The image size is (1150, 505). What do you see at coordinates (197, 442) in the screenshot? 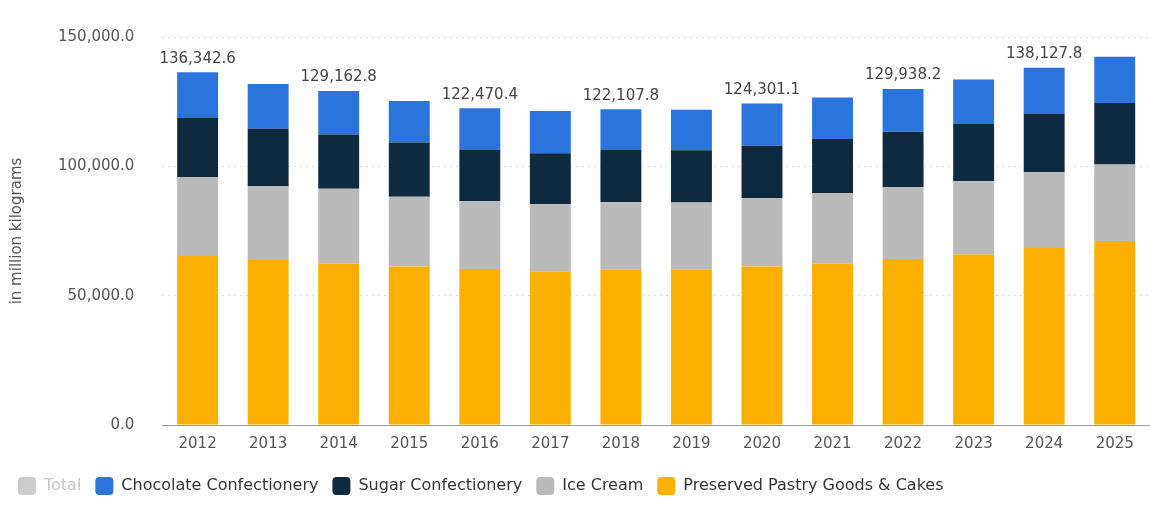
I see `x-tick-label: 2012` at bounding box center [197, 442].